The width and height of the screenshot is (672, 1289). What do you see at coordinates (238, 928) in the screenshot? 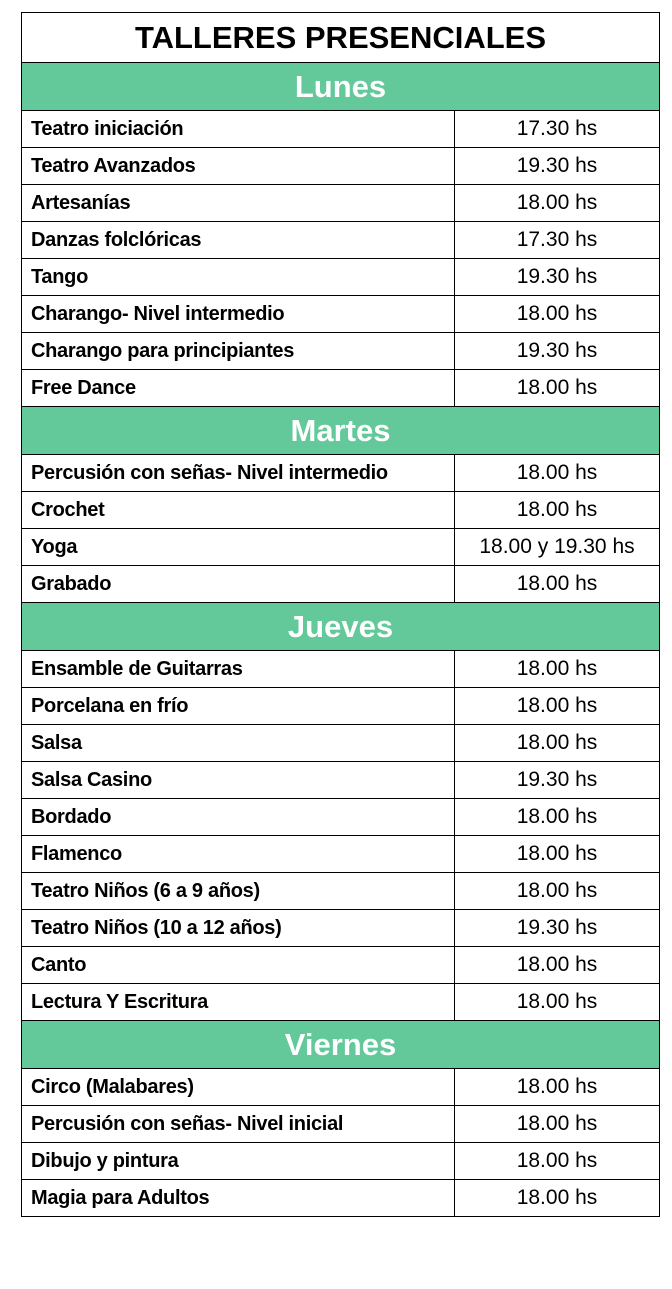
I see `workshop-name: Teatro Niños (10 a 12 años)` at bounding box center [238, 928].